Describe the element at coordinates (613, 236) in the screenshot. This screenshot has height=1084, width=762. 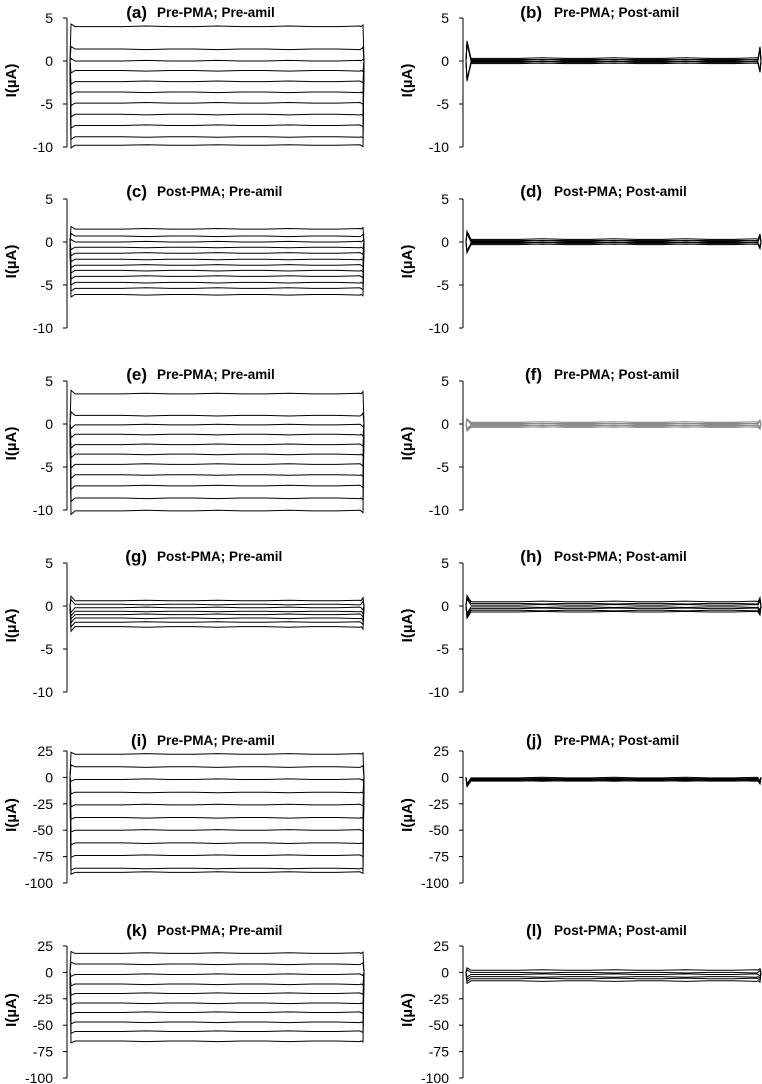
I see `panel-d-trace` at that location.